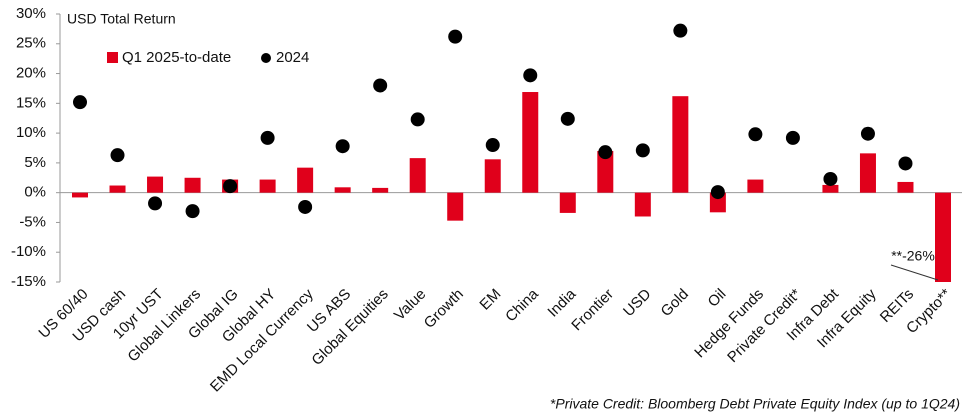 This screenshot has width=968, height=418. Describe the element at coordinates (444, 309) in the screenshot. I see `x-tick-label: Growth` at that location.